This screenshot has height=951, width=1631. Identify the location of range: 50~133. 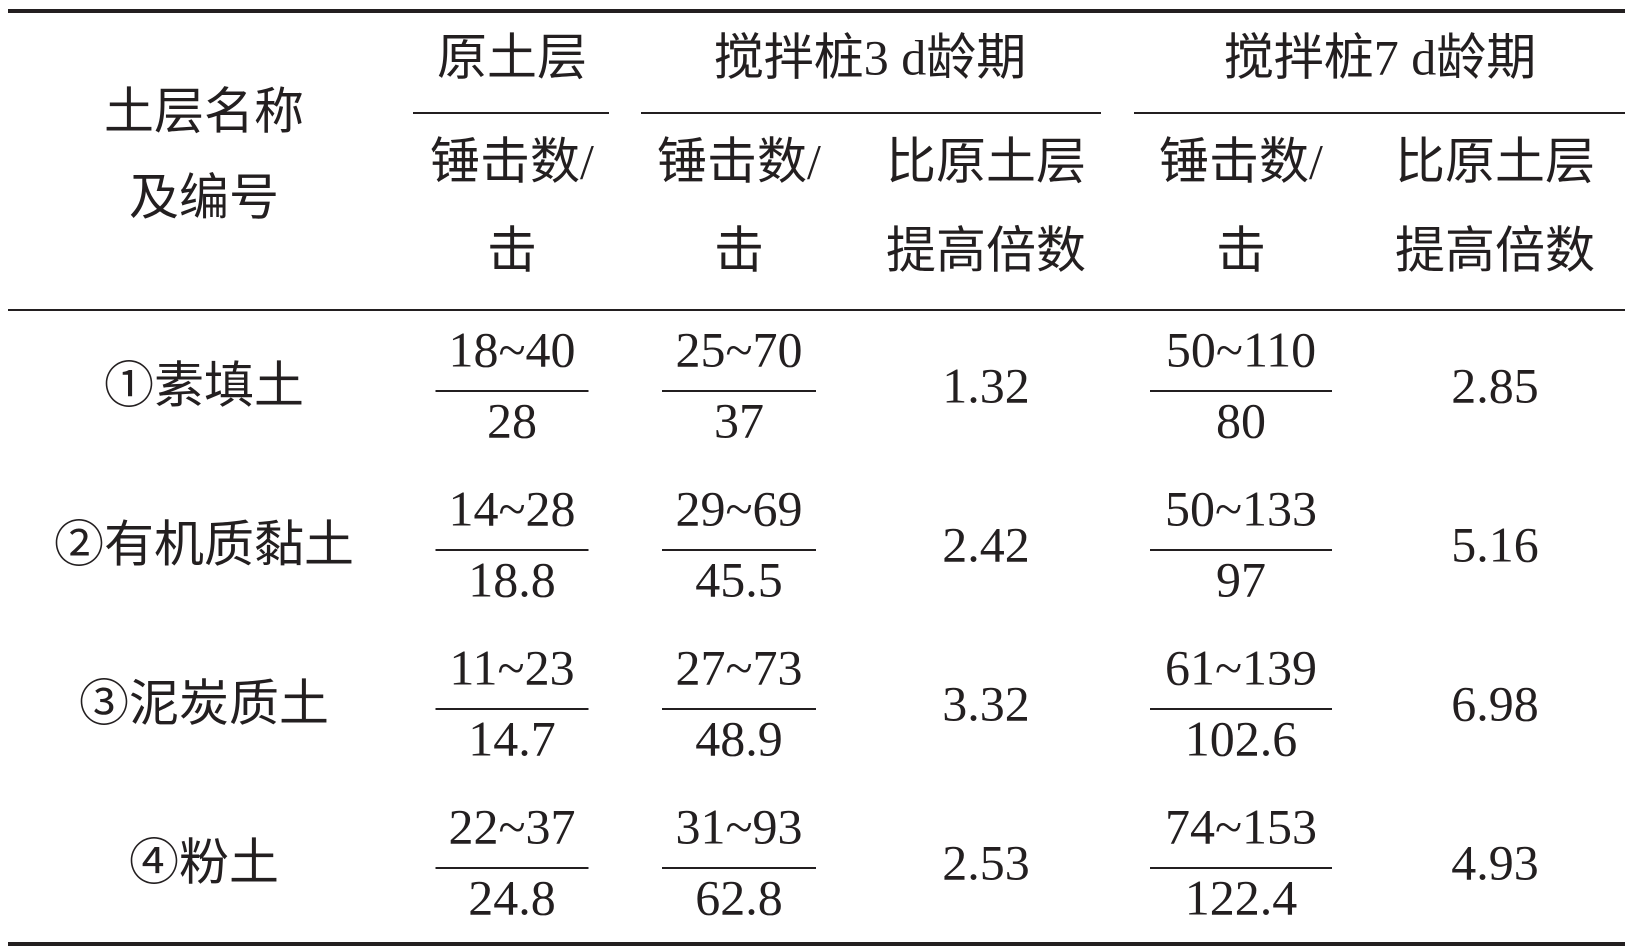
(1241, 508).